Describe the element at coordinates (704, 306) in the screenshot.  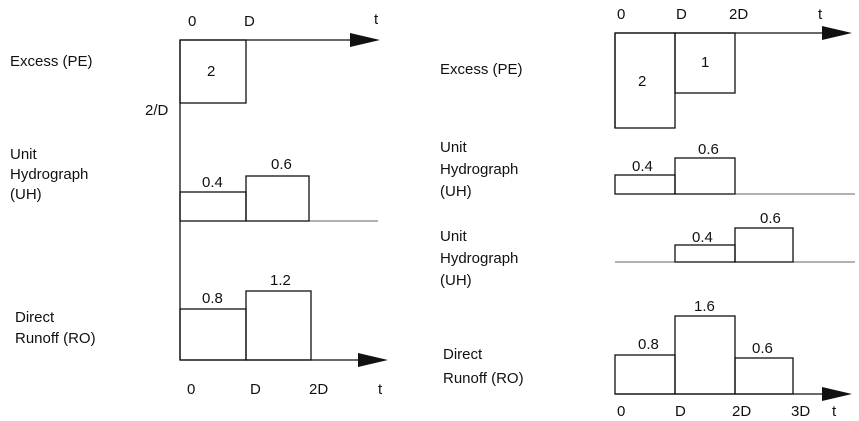
I see `block-label: 1.6` at that location.